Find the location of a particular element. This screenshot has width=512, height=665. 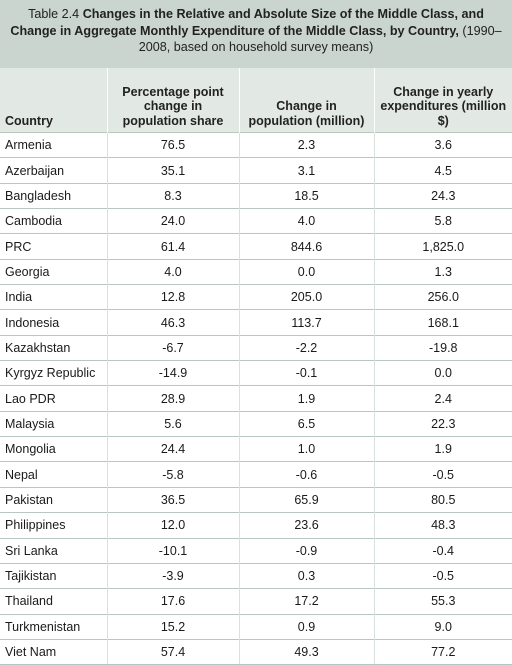

share-change-cell: 46.3 is located at coordinates (172, 322).